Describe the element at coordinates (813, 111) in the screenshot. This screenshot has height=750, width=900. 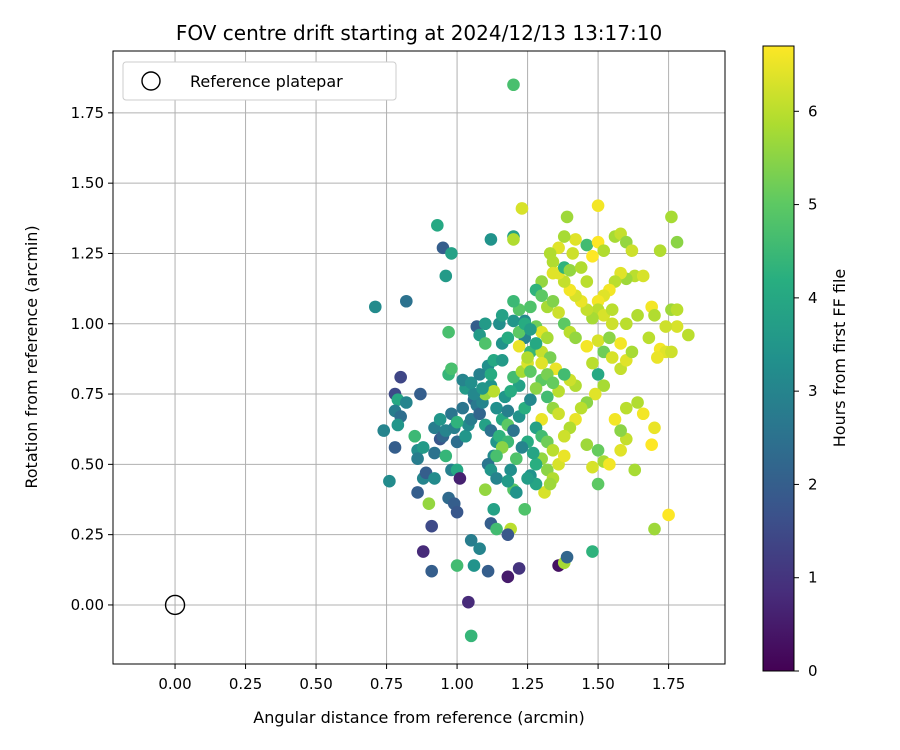
I see `colorbar-tick-label: 6` at that location.